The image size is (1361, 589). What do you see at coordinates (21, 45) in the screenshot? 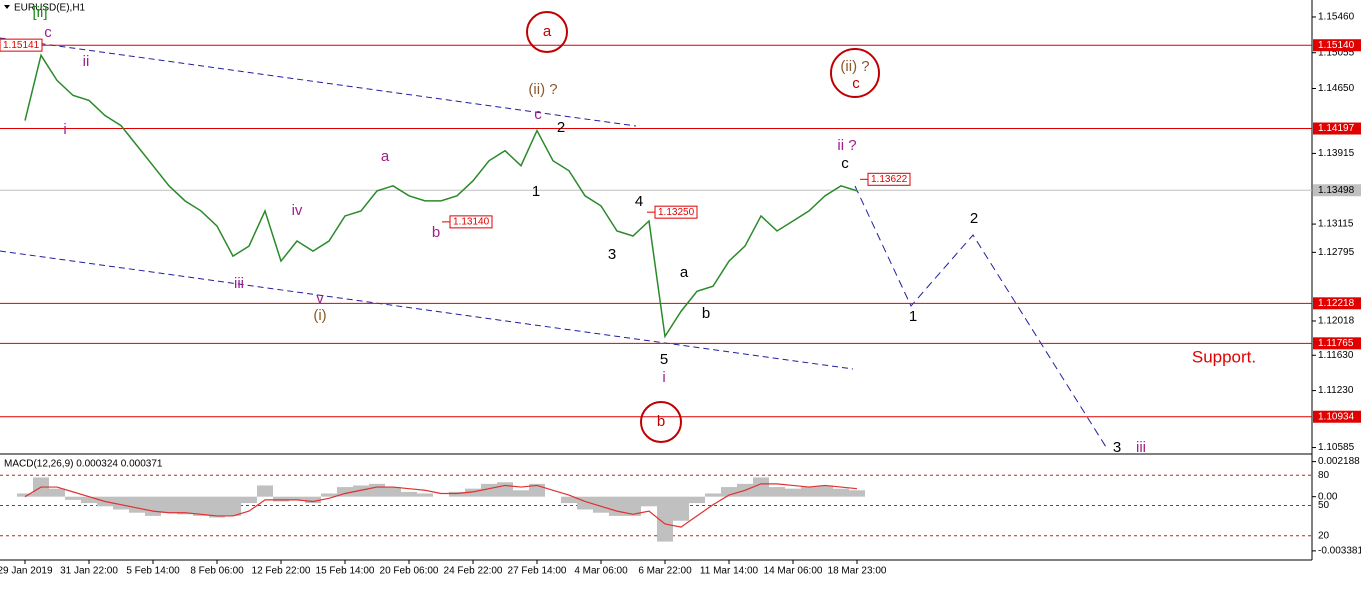
I see `tag-label: 1.15141` at bounding box center [21, 45].